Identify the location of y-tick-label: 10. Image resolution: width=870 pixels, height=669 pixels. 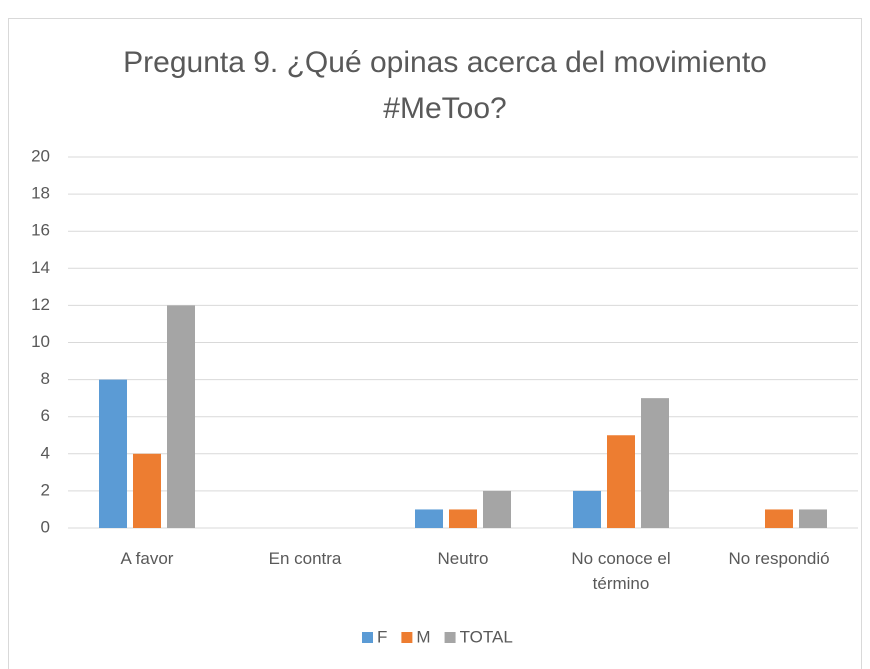
(40, 341).